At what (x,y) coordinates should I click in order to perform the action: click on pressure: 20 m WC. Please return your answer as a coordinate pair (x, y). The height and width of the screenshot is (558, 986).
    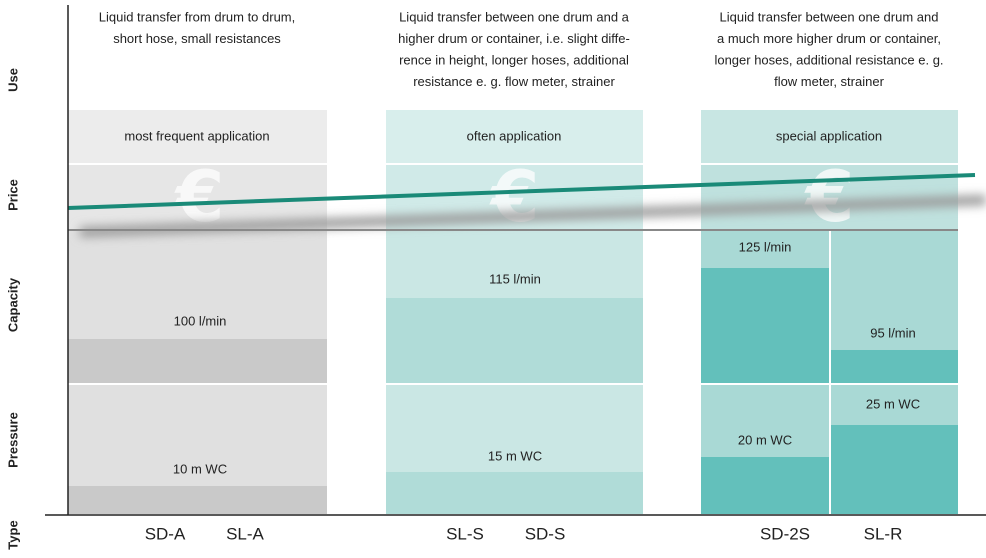
    Looking at the image, I should click on (765, 439).